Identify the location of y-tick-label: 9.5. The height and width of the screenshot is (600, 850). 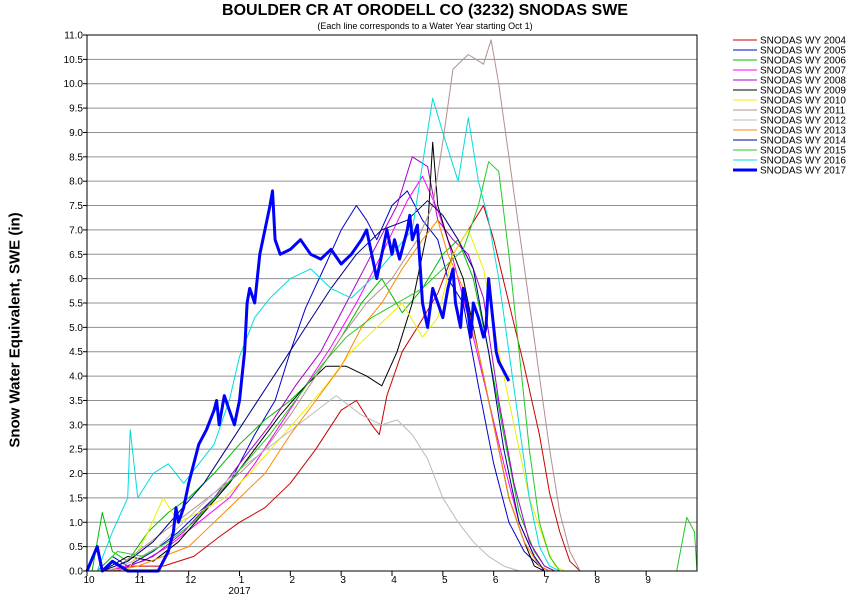
(76, 109).